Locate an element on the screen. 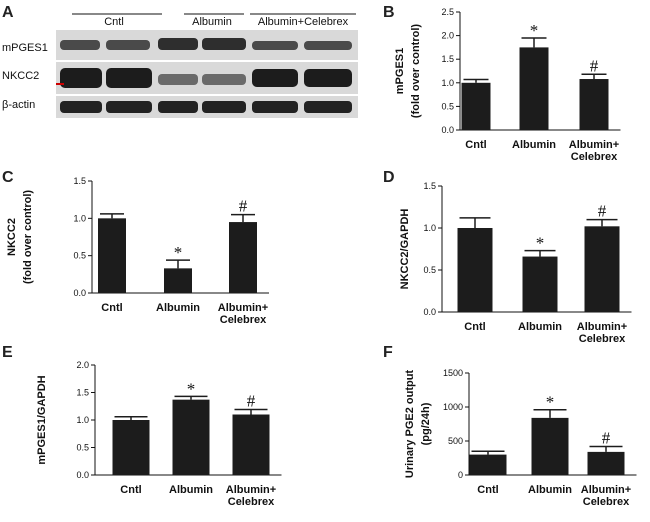  panel-b-label: B is located at coordinates (389, 12).